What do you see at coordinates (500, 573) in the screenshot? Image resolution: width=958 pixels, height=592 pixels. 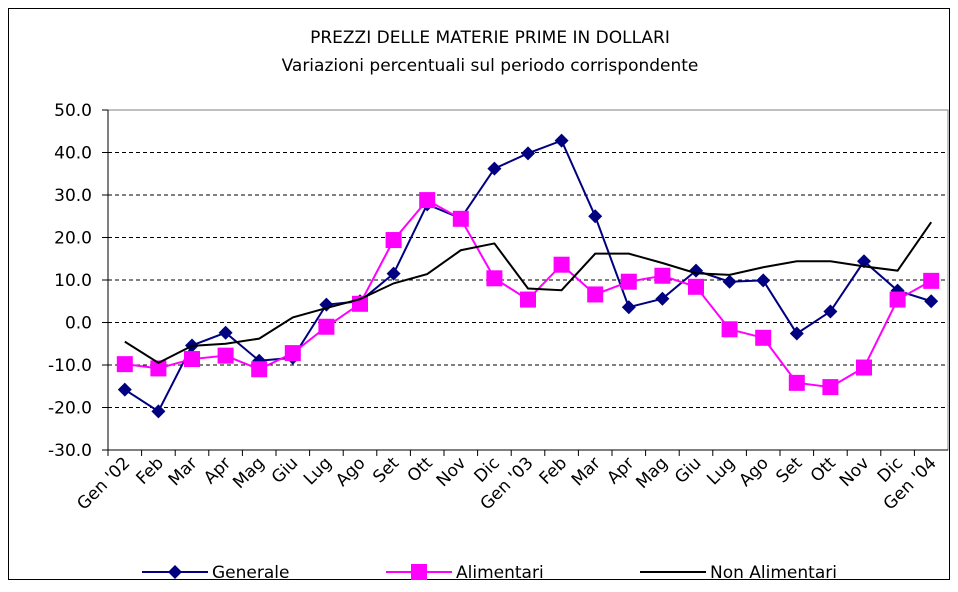 I see `legend-label: Alimentari` at bounding box center [500, 573].